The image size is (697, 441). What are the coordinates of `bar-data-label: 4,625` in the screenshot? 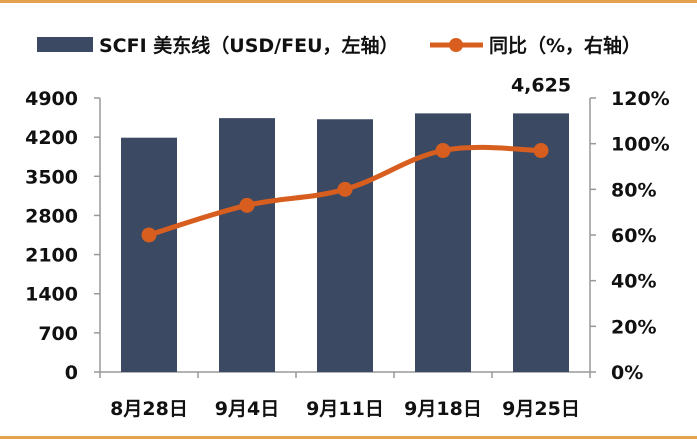 It's located at (541, 85).